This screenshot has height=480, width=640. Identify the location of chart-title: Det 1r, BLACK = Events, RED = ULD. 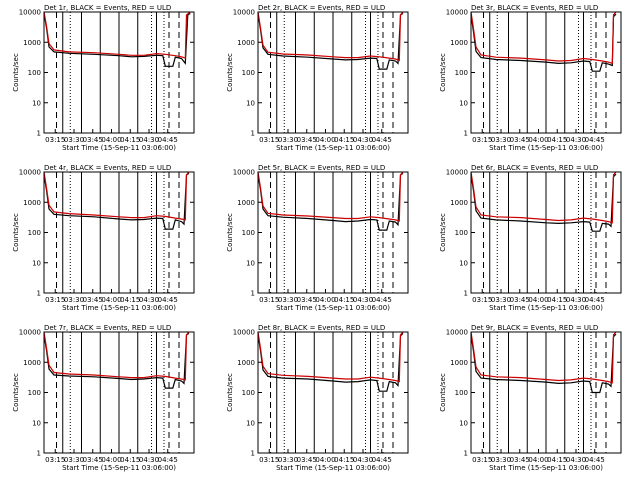
(107, 8).